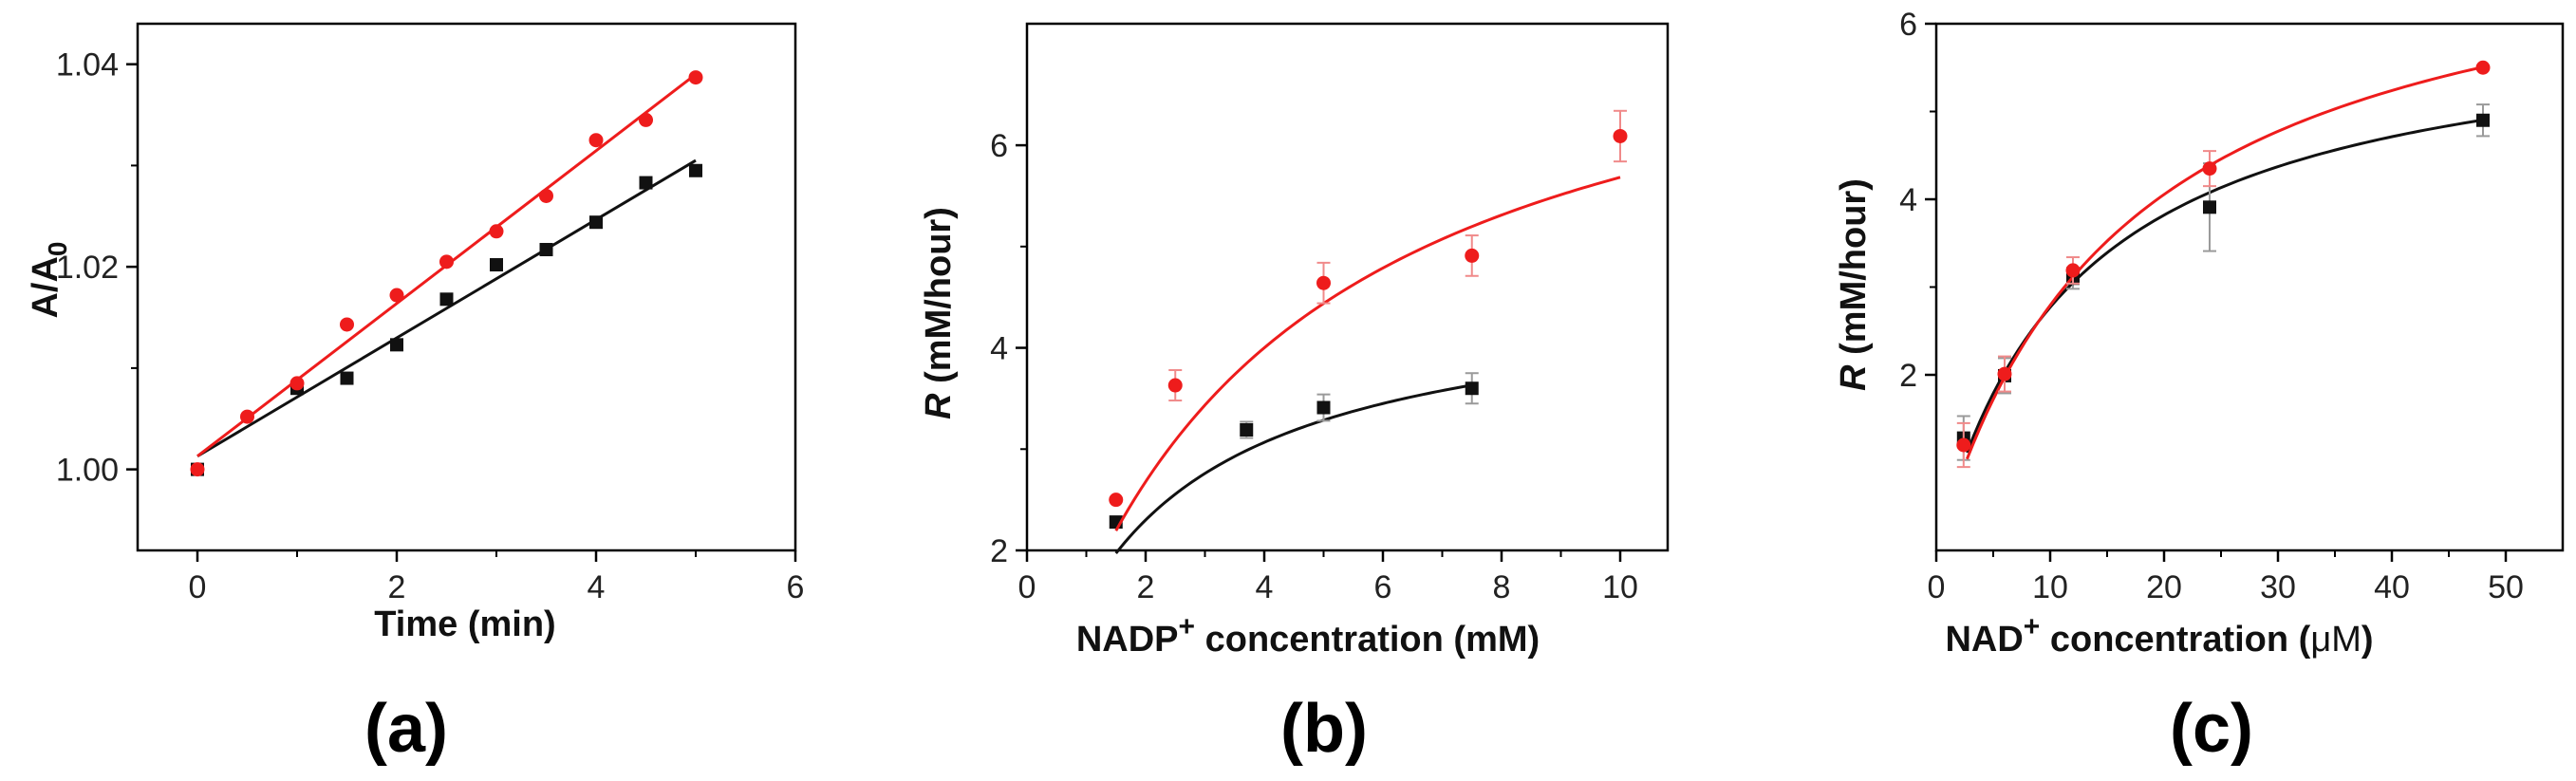 This screenshot has height=781, width=2576. I want to click on panel-b-y-axis-title: R (mM/hour), so click(939, 313).